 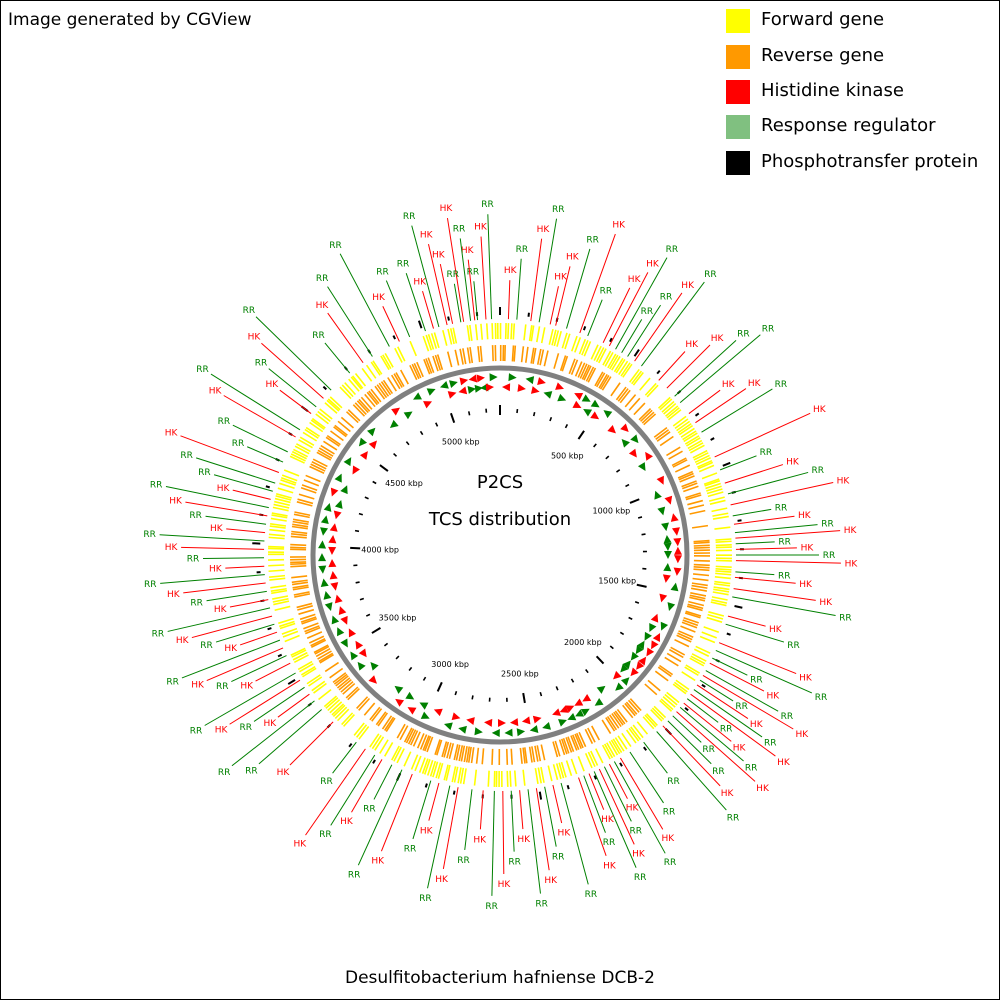 What do you see at coordinates (612, 510) in the screenshot?
I see `tick-label: 1000 kbp` at bounding box center [612, 510].